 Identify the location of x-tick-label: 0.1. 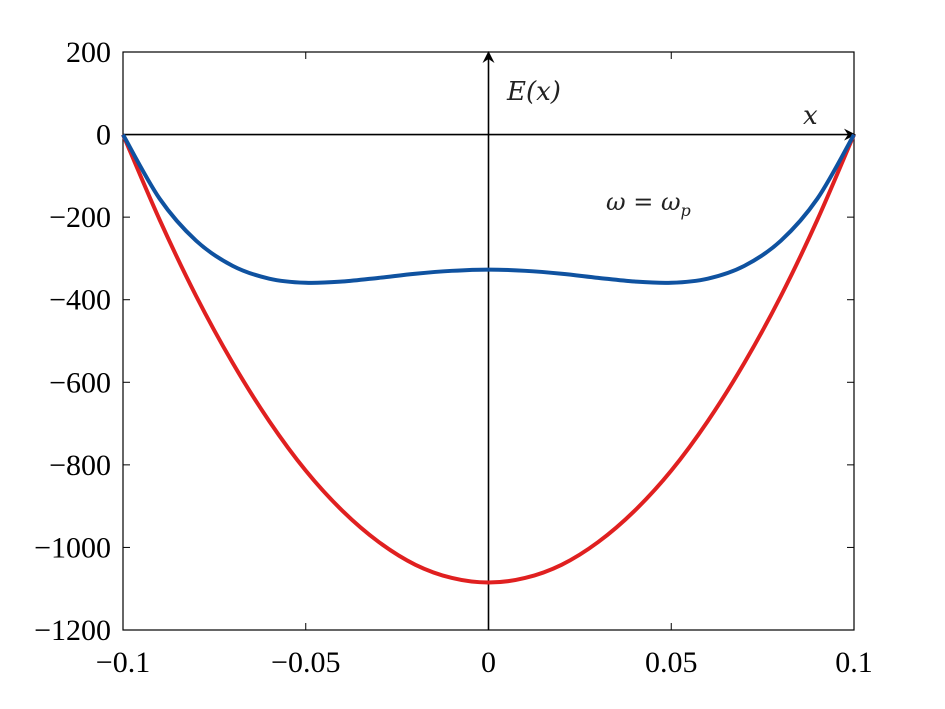
(854, 662).